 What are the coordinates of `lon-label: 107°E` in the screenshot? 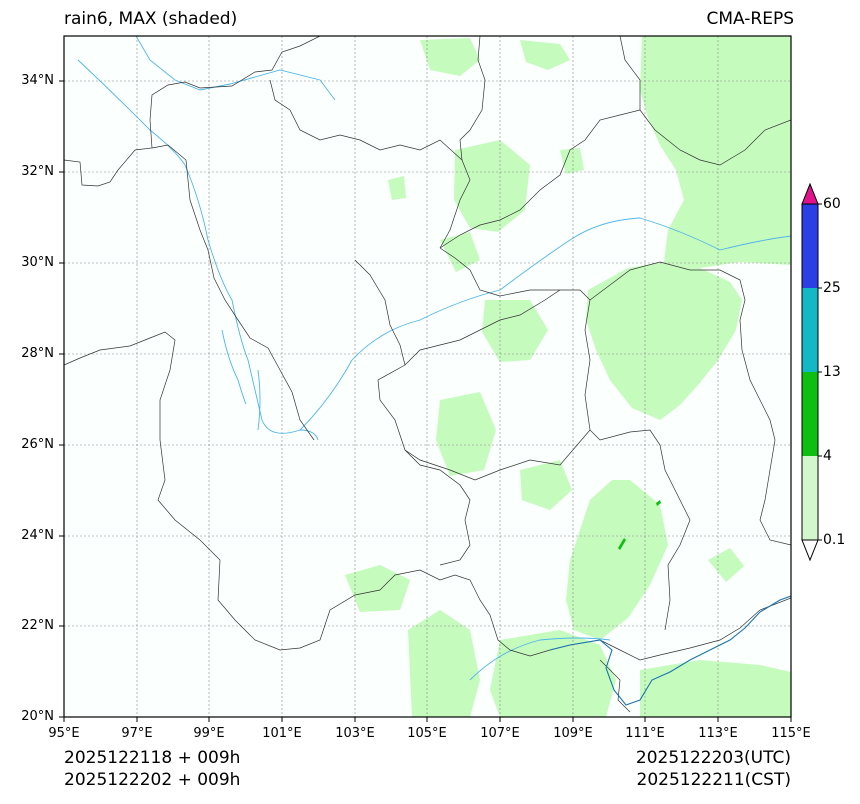 It's located at (500, 733).